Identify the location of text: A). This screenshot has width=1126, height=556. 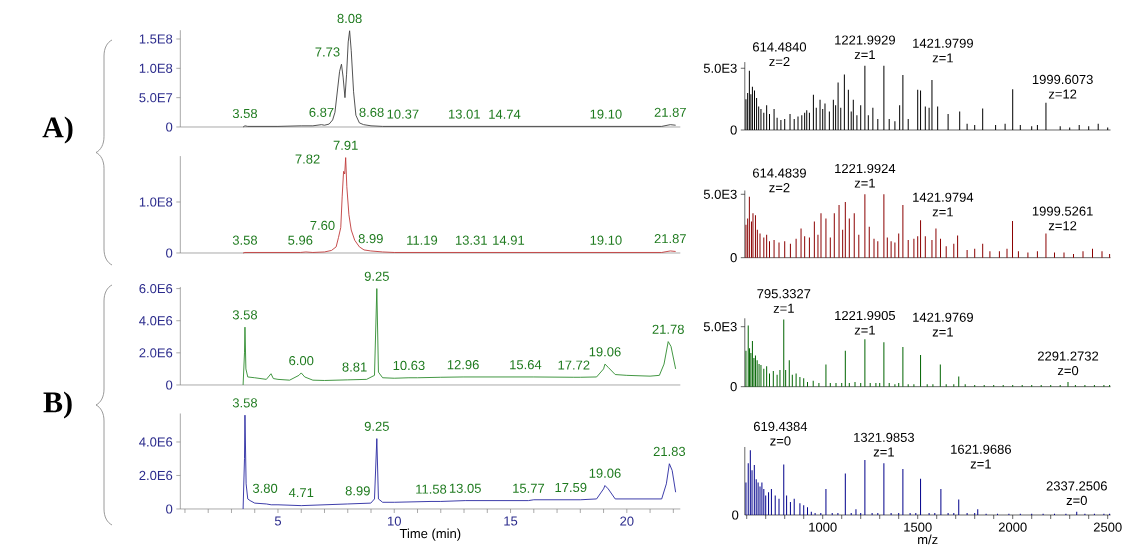
(57, 130).